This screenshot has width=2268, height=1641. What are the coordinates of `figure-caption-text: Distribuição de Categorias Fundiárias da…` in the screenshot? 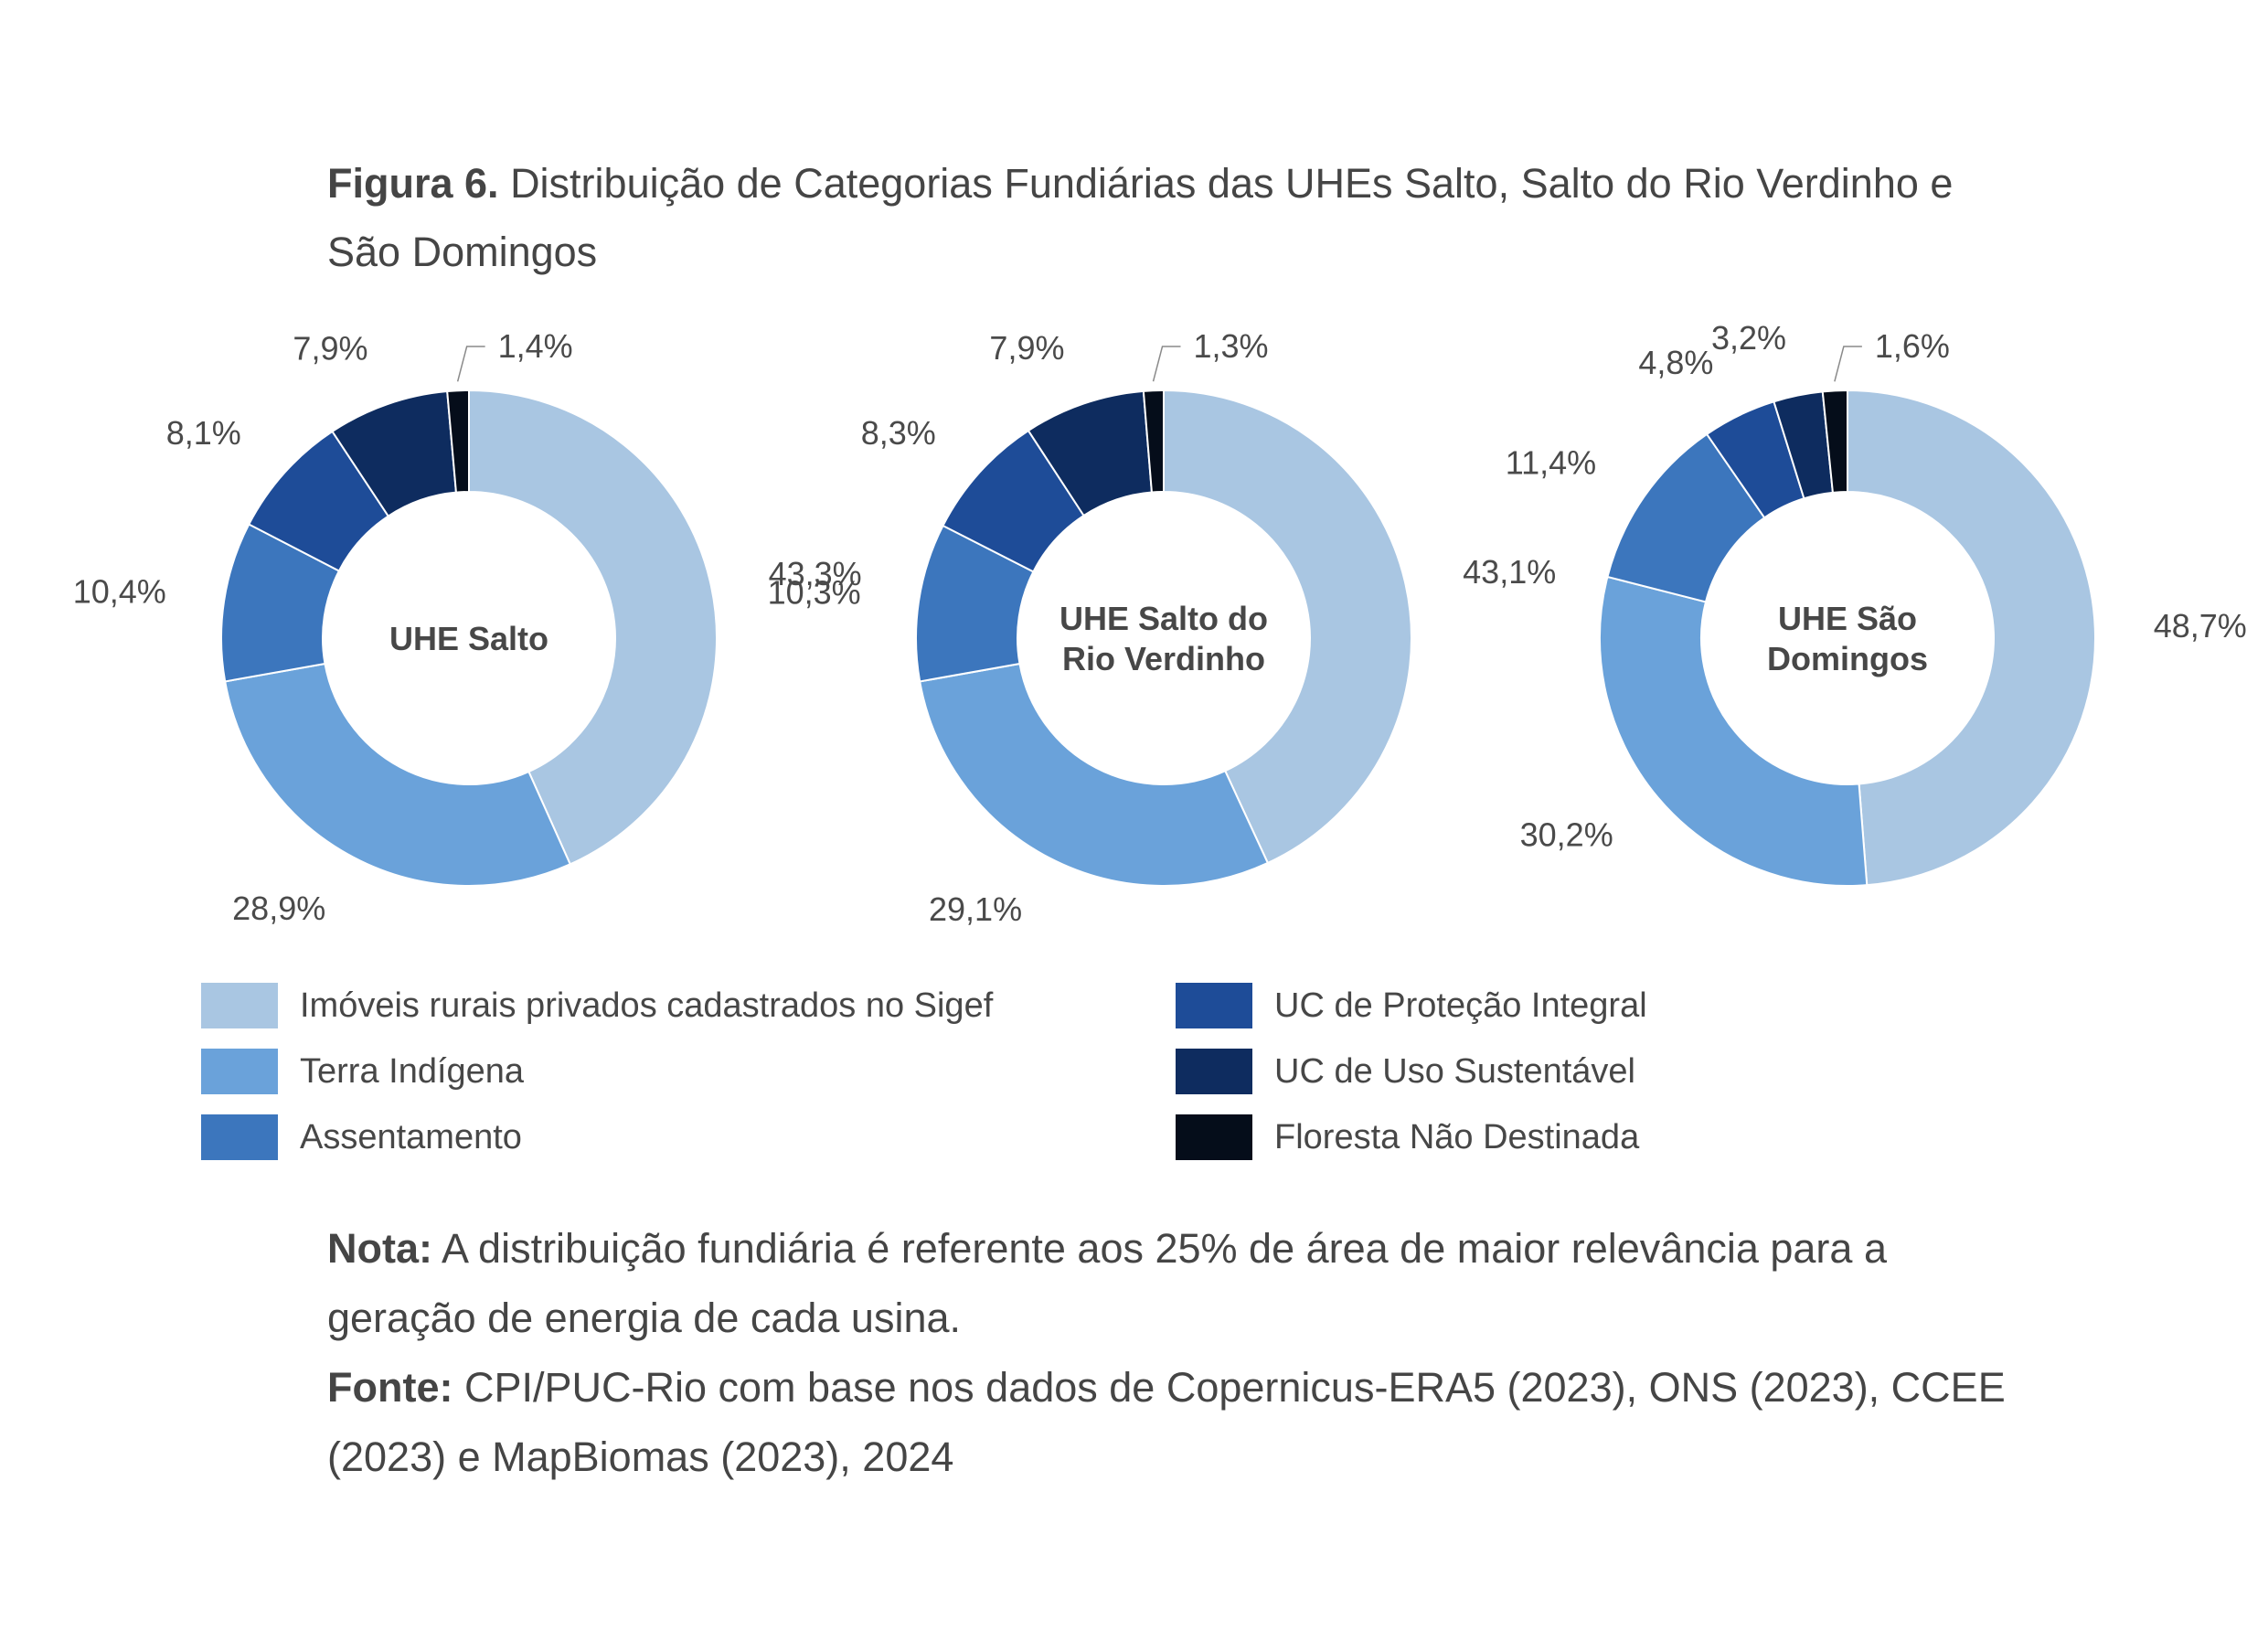 It's located at (1140, 217).